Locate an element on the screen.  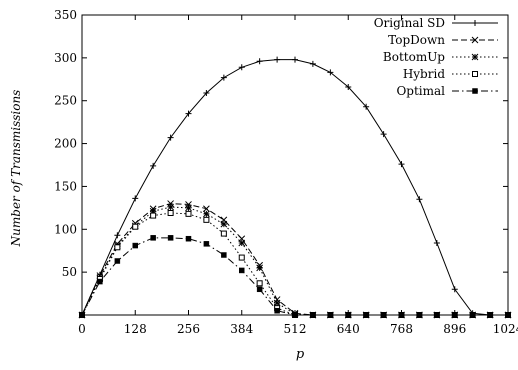
data-point-topdown is located at coordinates (206, 209).